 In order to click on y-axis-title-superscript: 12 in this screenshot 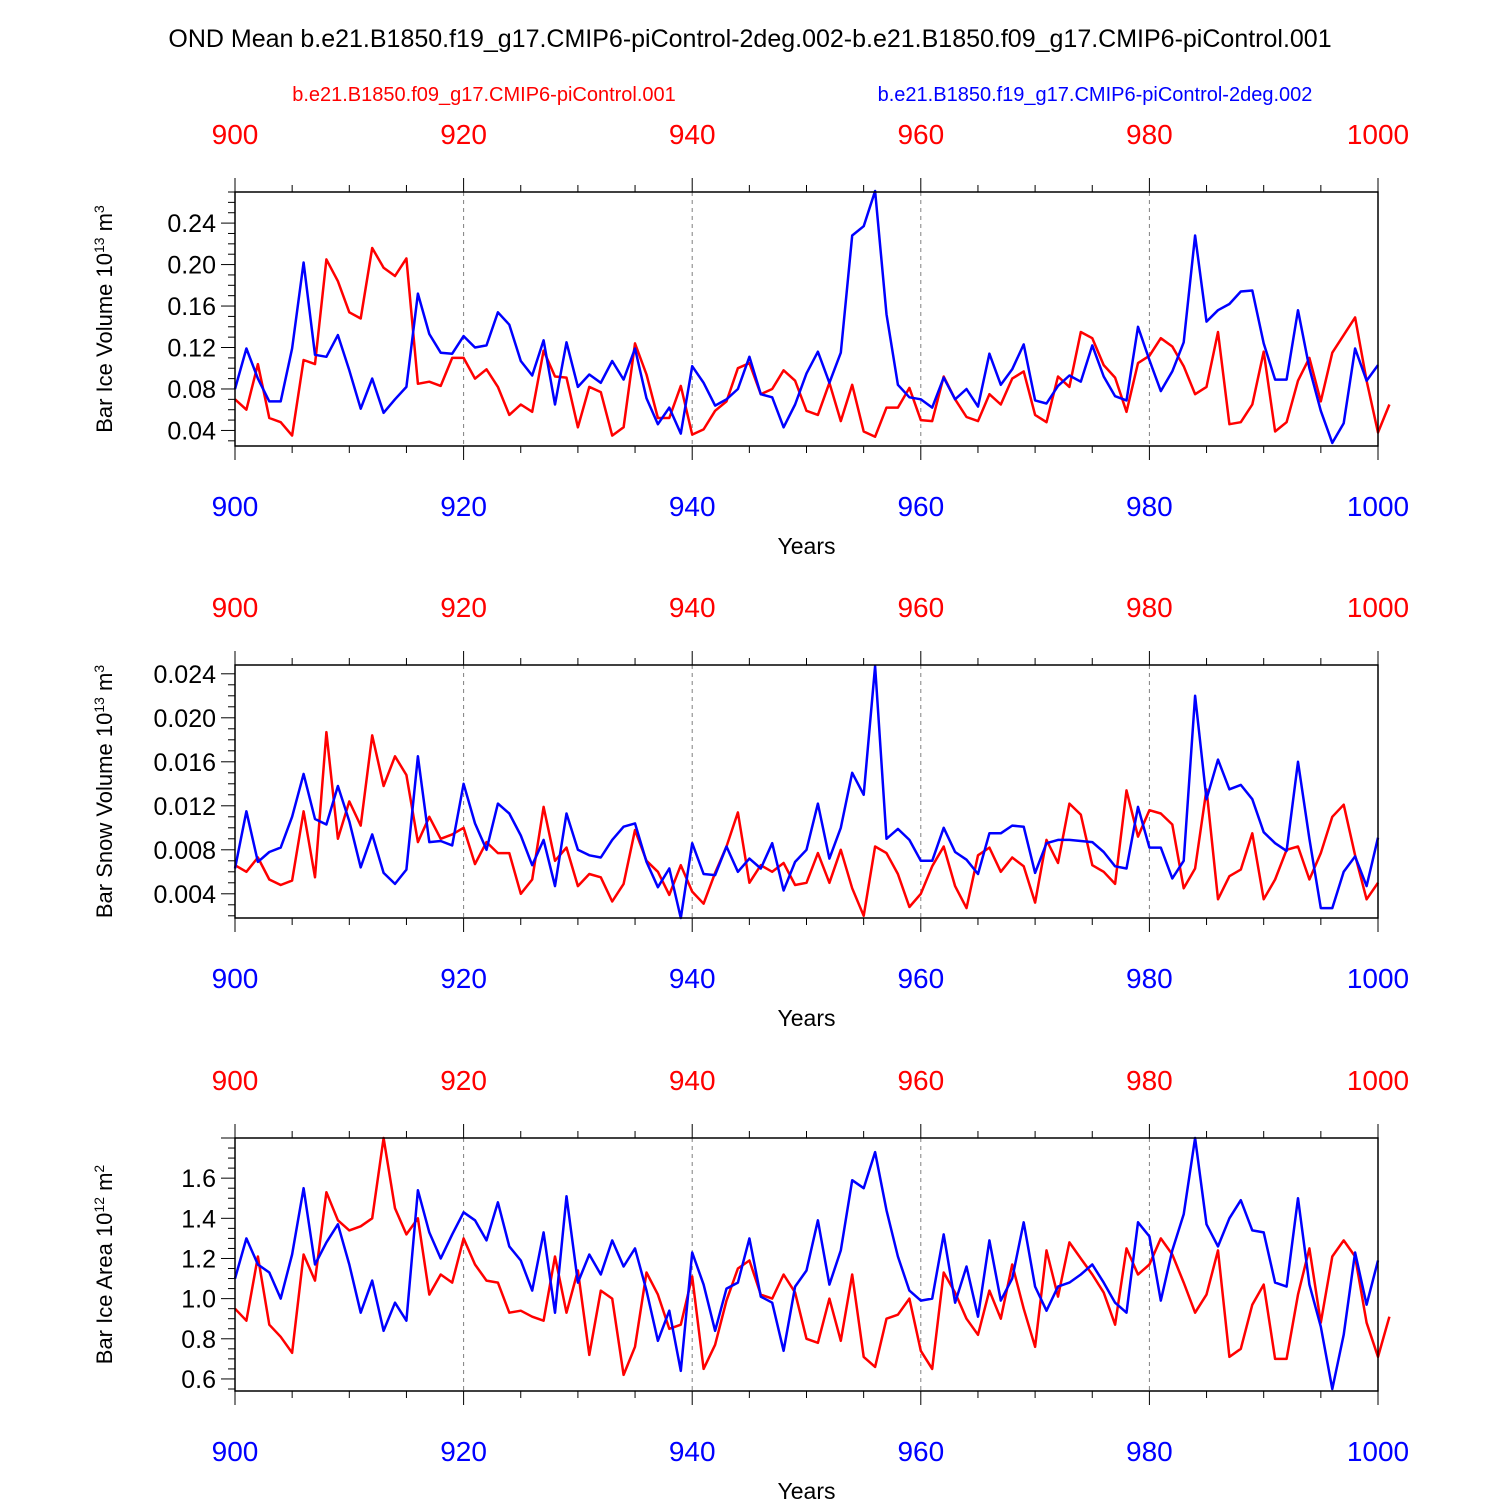, I will do `click(99, 1205)`.